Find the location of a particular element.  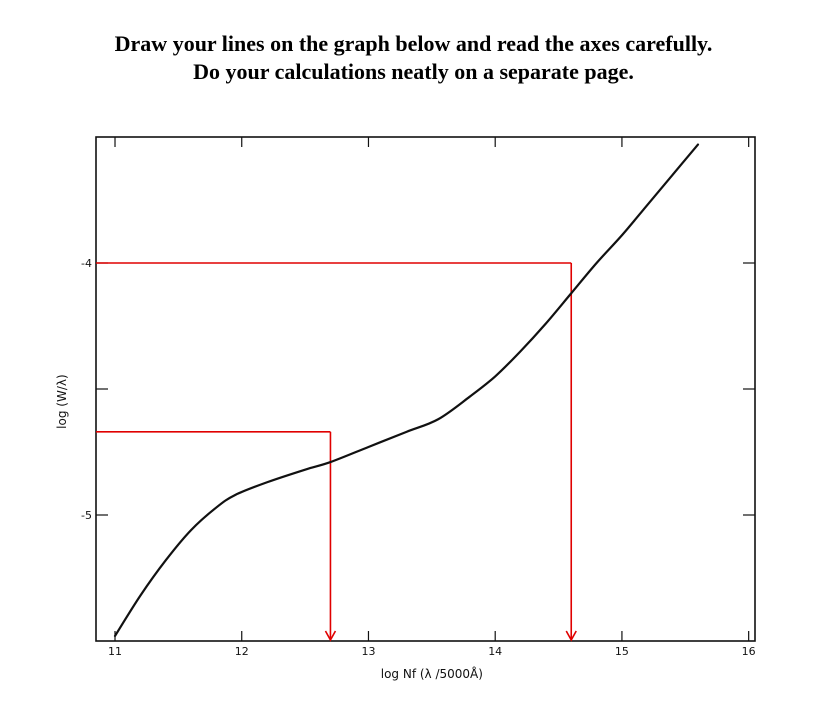

x-tick-label: 11 is located at coordinates (115, 651).